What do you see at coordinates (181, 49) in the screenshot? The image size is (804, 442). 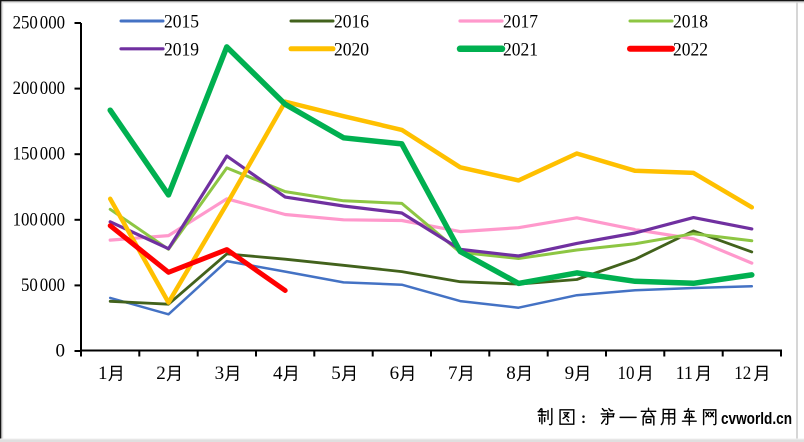 I see `svg-text: 2019` at bounding box center [181, 49].